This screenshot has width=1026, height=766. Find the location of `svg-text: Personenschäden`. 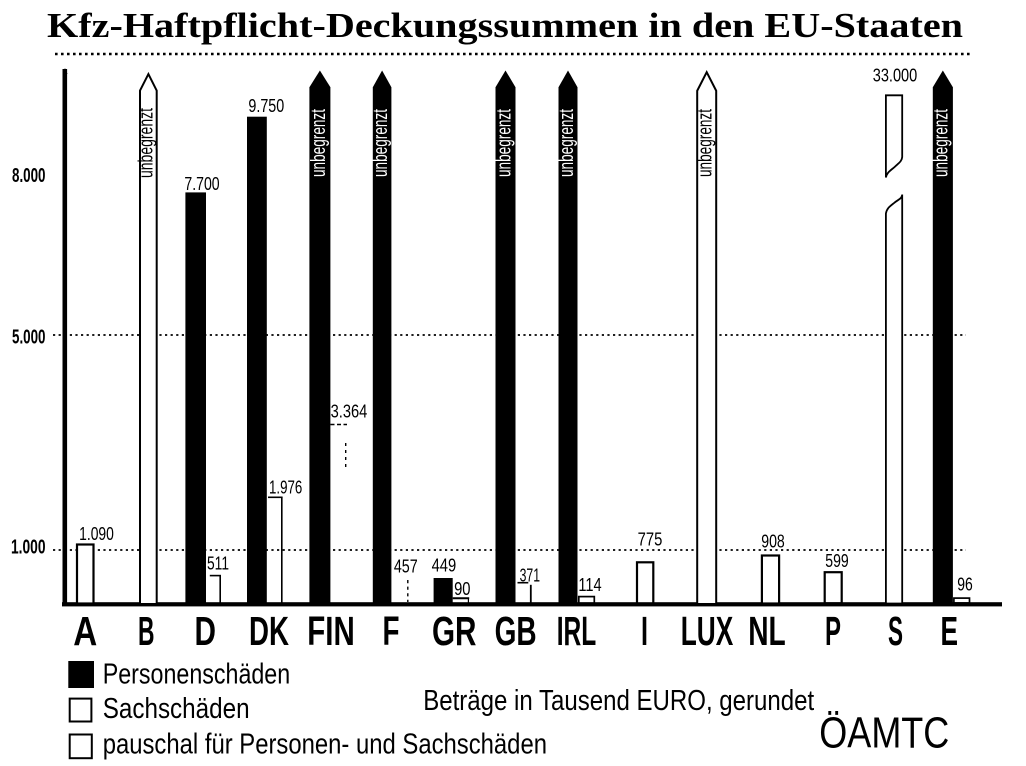

svg-text: Personenschäden is located at coordinates (197, 675).